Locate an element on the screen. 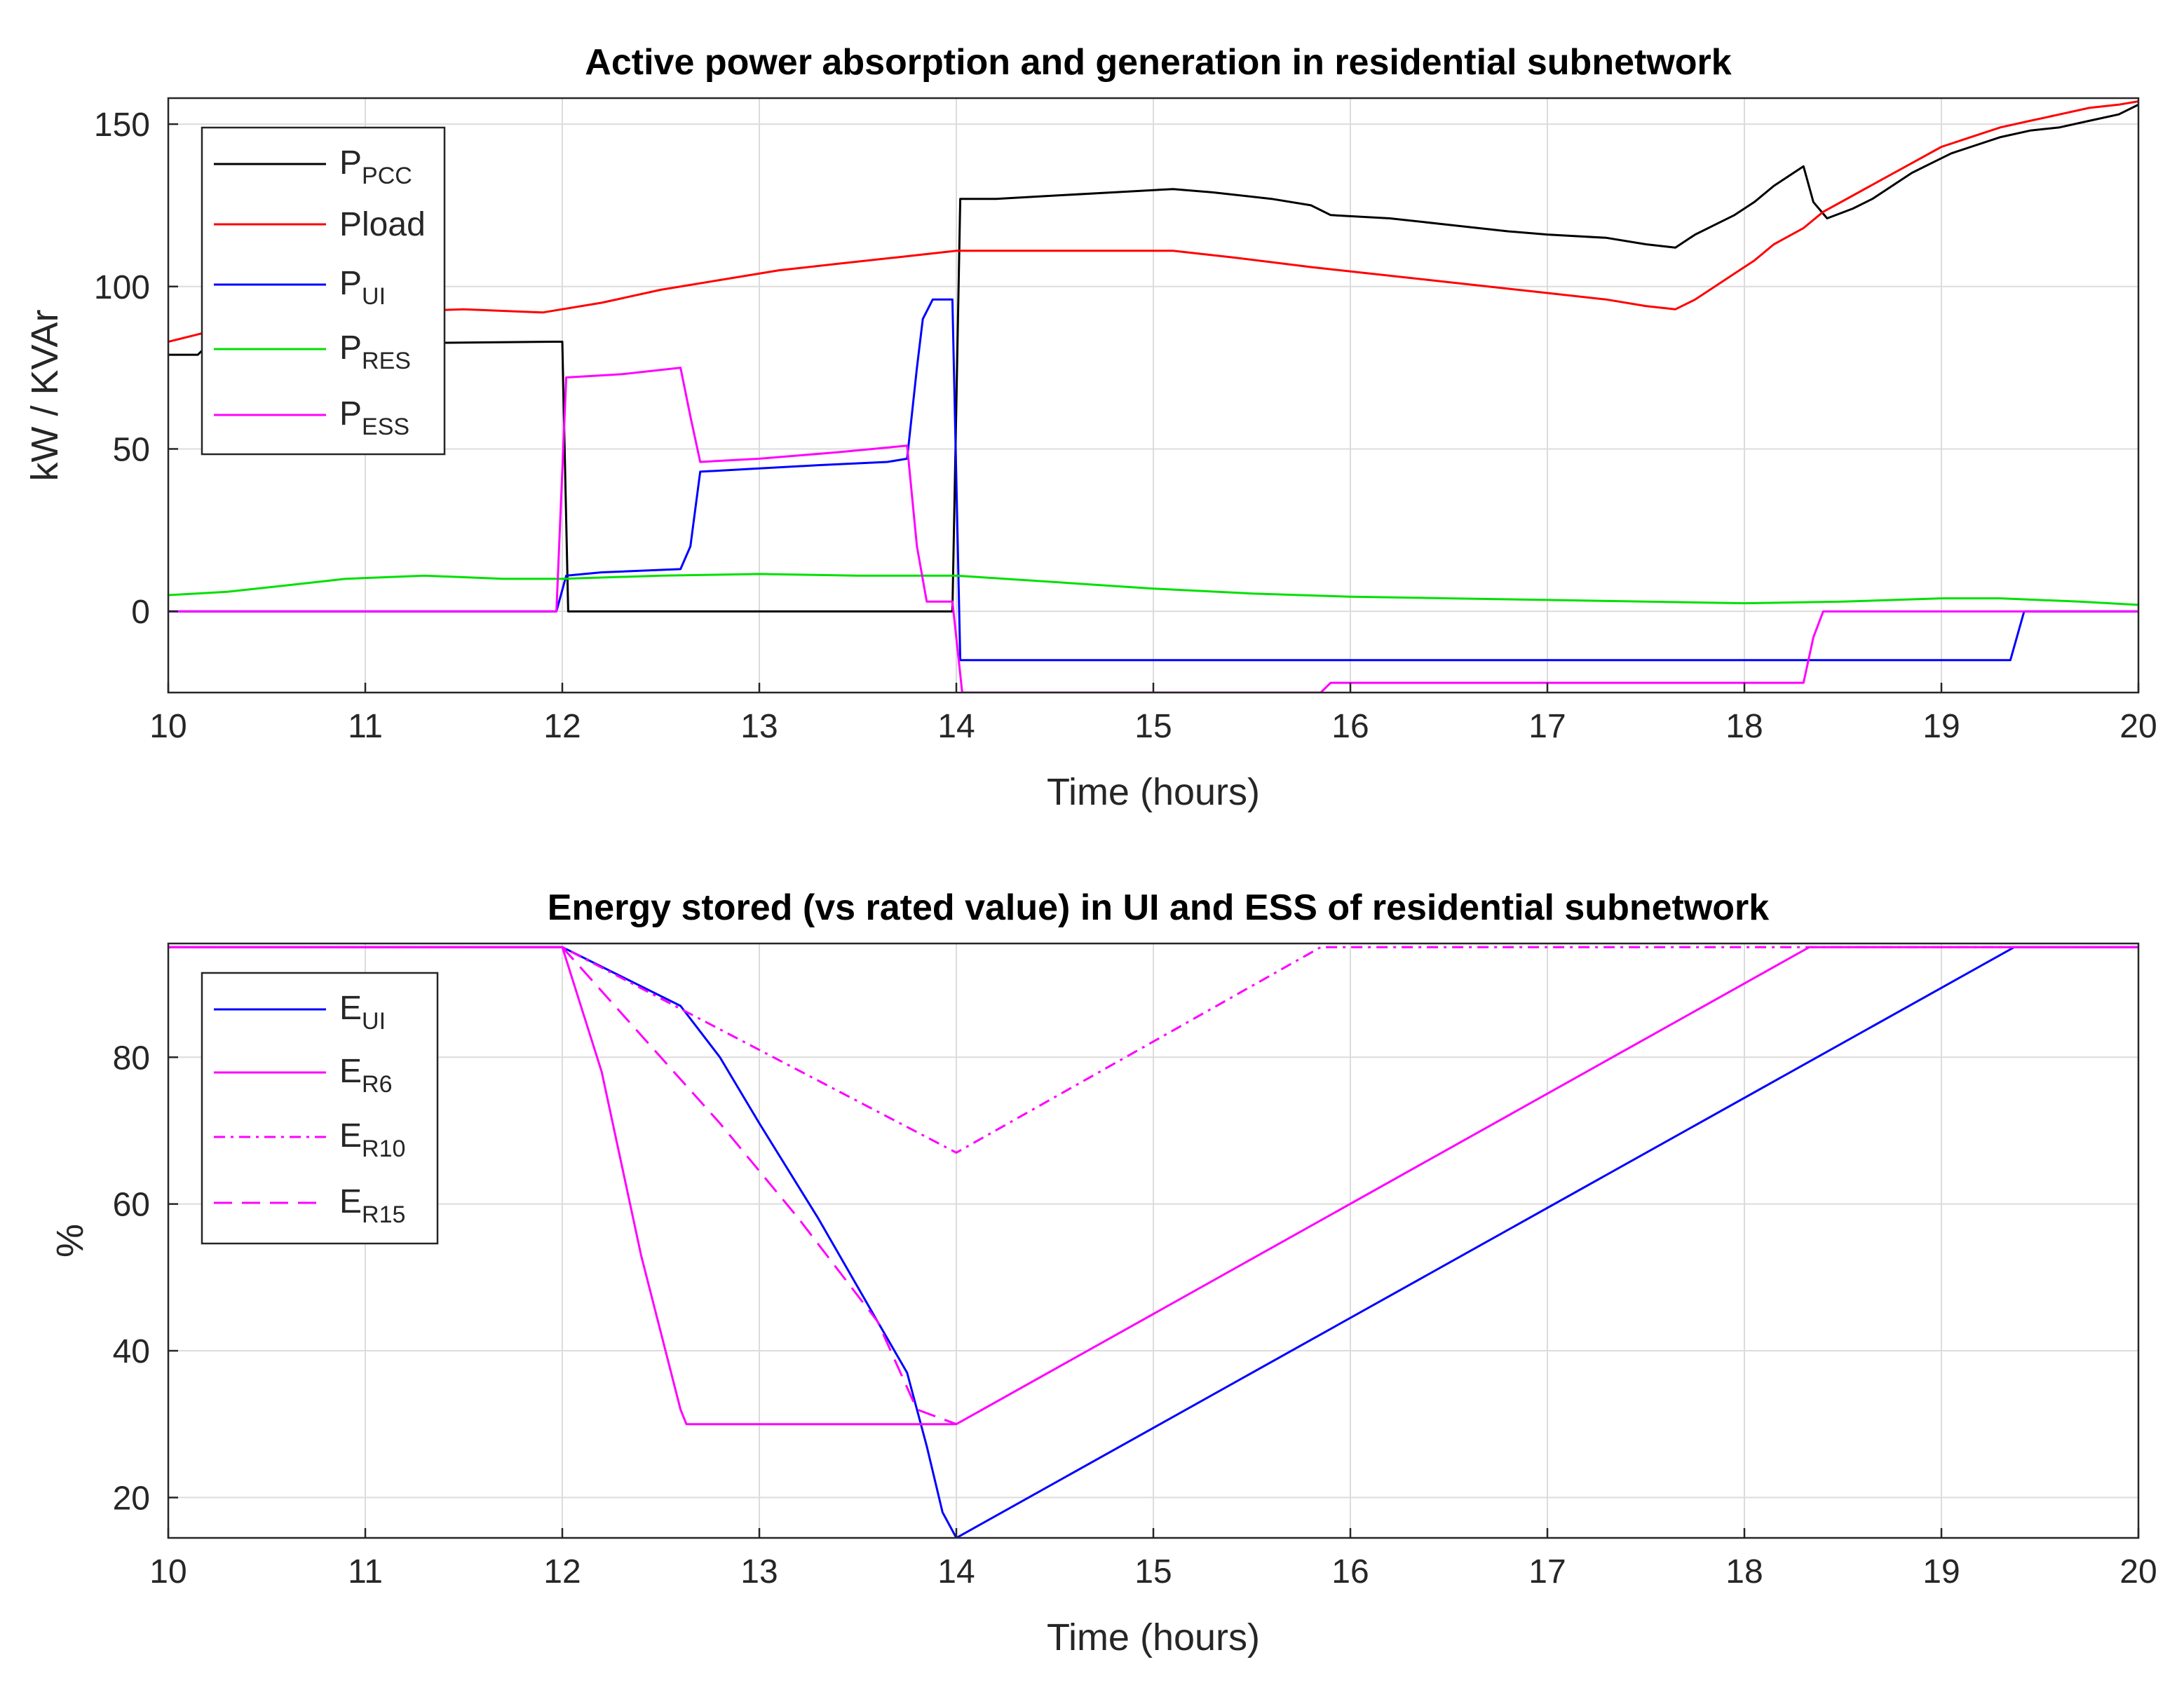 The width and height of the screenshot is (2184, 1683). y-tick-label: 60 is located at coordinates (131, 1205).